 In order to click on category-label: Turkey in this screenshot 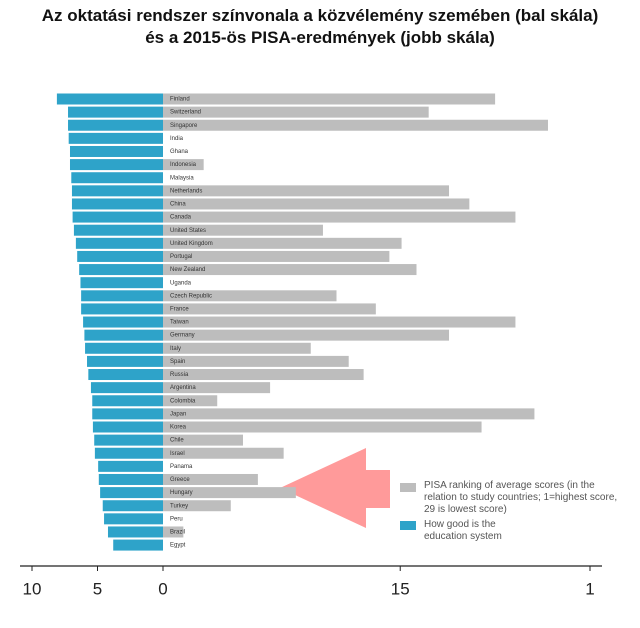, I will do `click(179, 506)`.